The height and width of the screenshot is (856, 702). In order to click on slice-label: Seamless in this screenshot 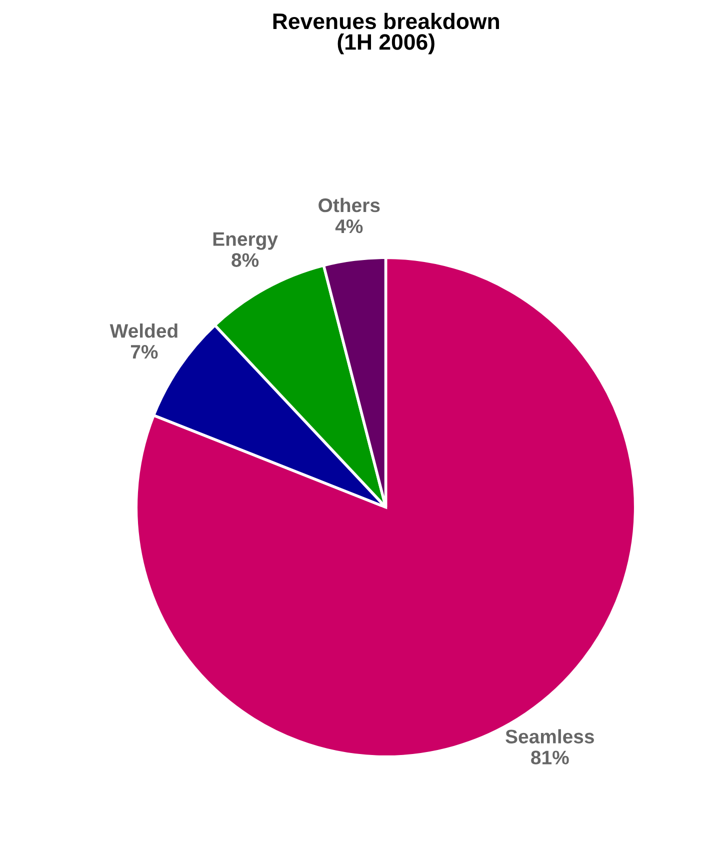, I will do `click(550, 736)`.